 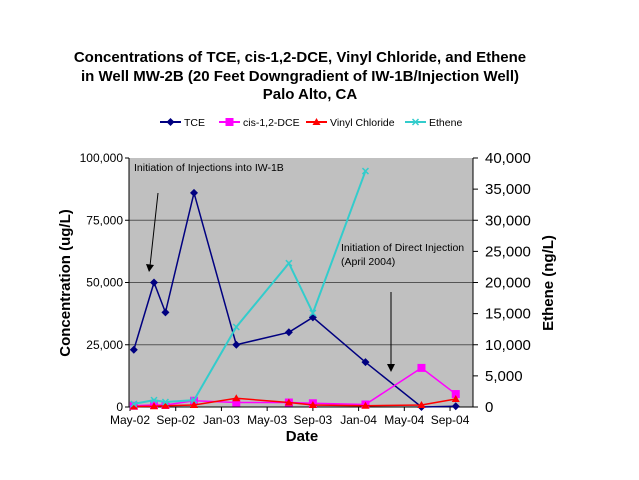 What do you see at coordinates (508, 220) in the screenshot?
I see `y2-tick-label: 30,000` at bounding box center [508, 220].